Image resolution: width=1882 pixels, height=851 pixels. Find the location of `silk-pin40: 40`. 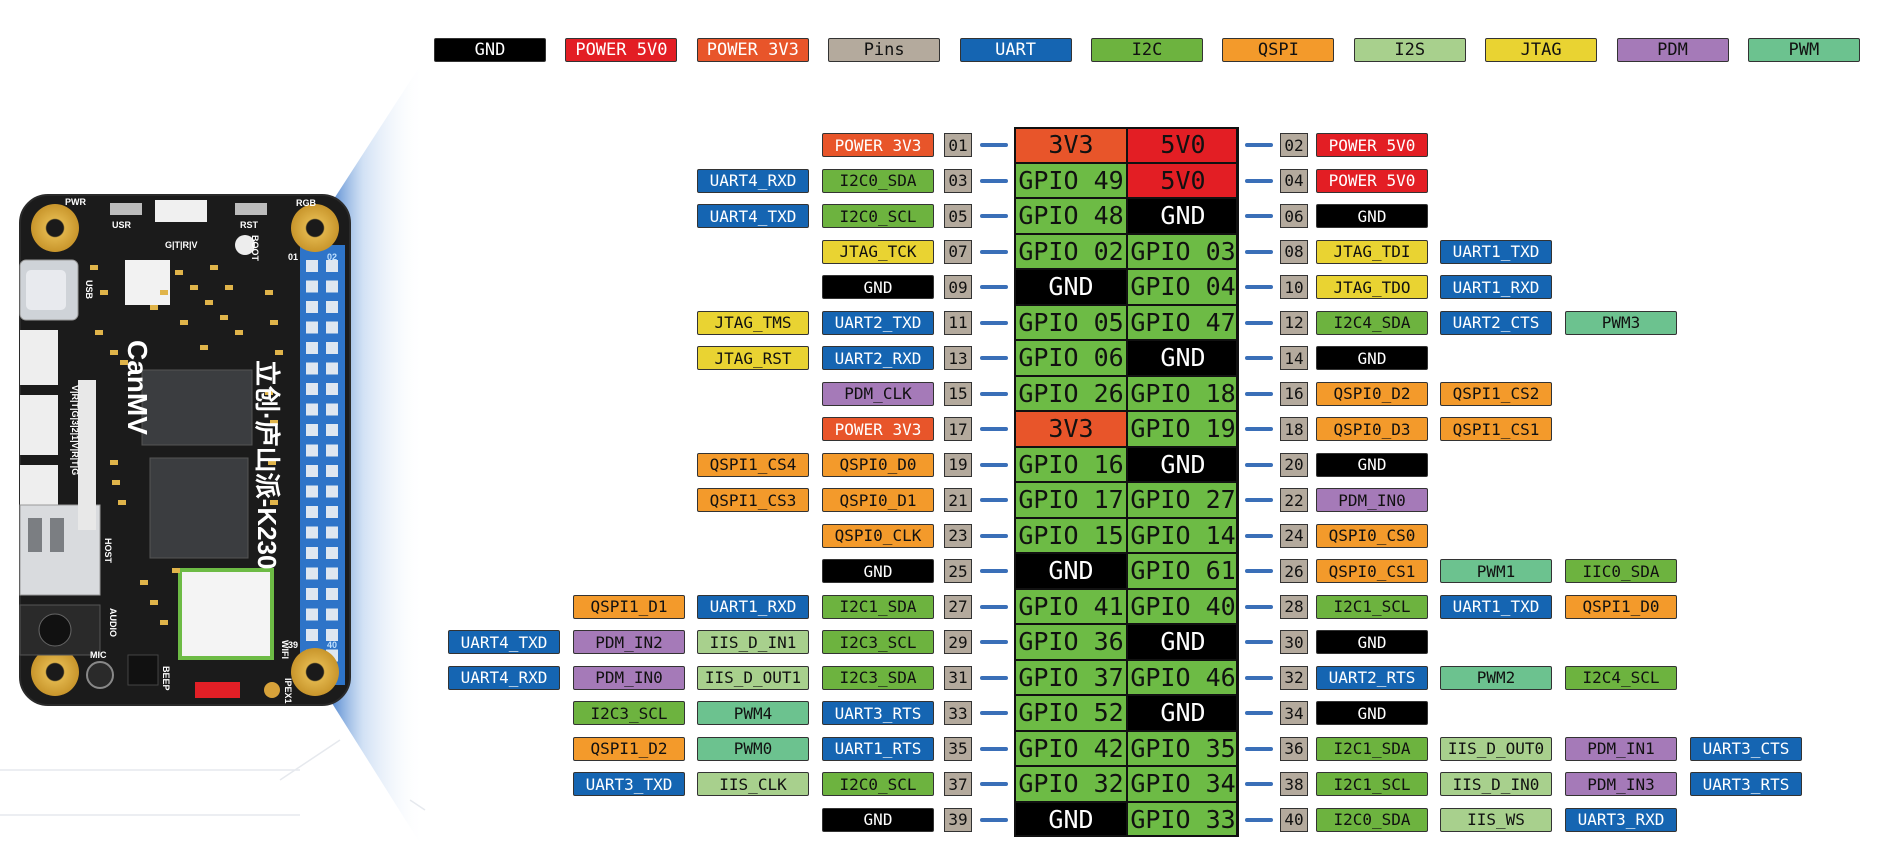

silk-pin40: 40 is located at coordinates (332, 645).